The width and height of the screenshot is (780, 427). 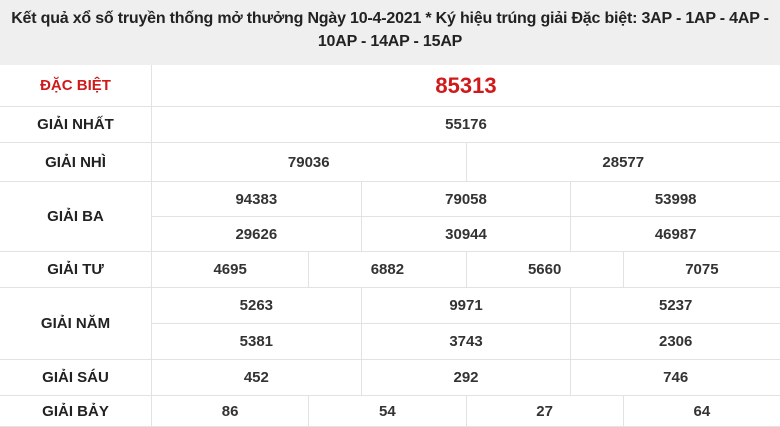 I want to click on prize-row: GIẢI NHÌ 79036 28577, so click(x=390, y=162).